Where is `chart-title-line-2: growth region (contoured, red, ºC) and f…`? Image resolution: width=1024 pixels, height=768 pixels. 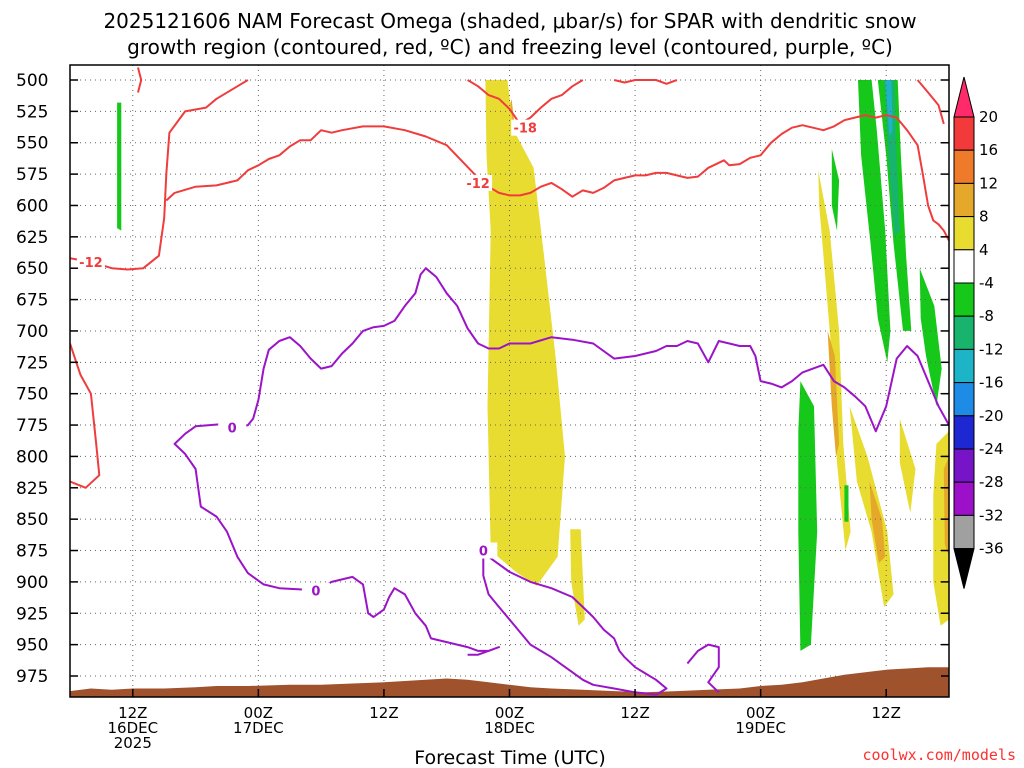 chart-title-line-2: growth region (contoured, red, ºC) and f… is located at coordinates (510, 47).